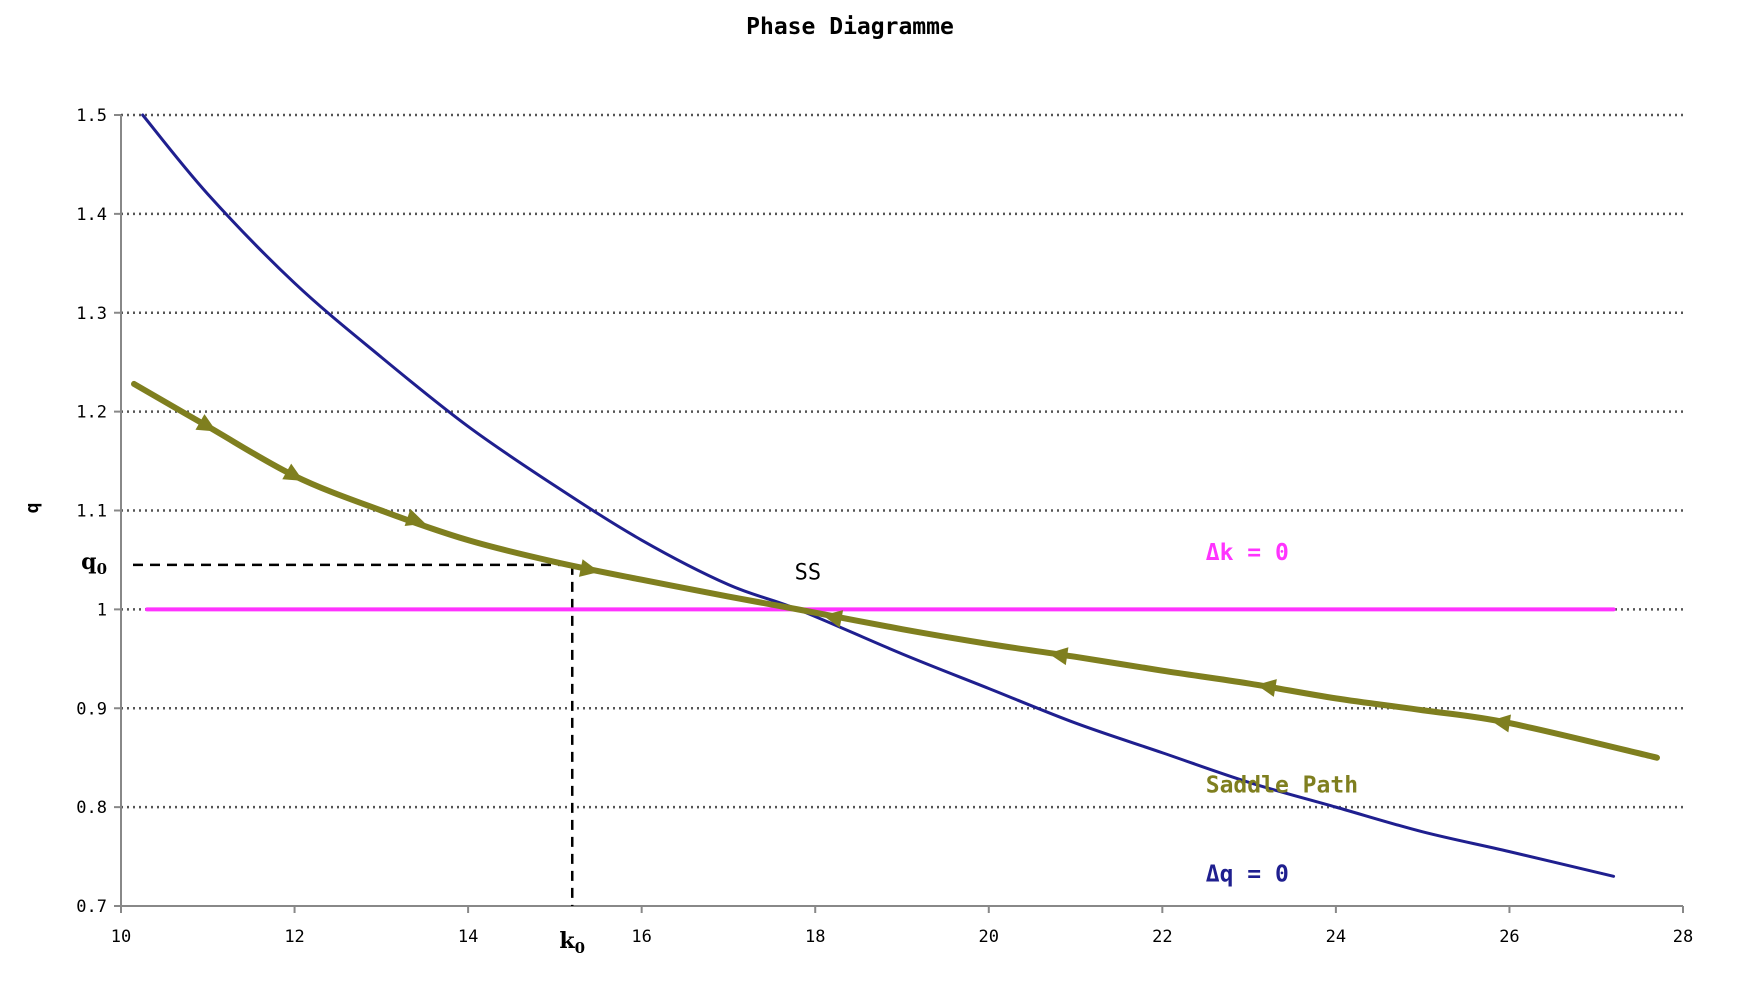  I want to click on x-tick-label: 22, so click(1162, 937).